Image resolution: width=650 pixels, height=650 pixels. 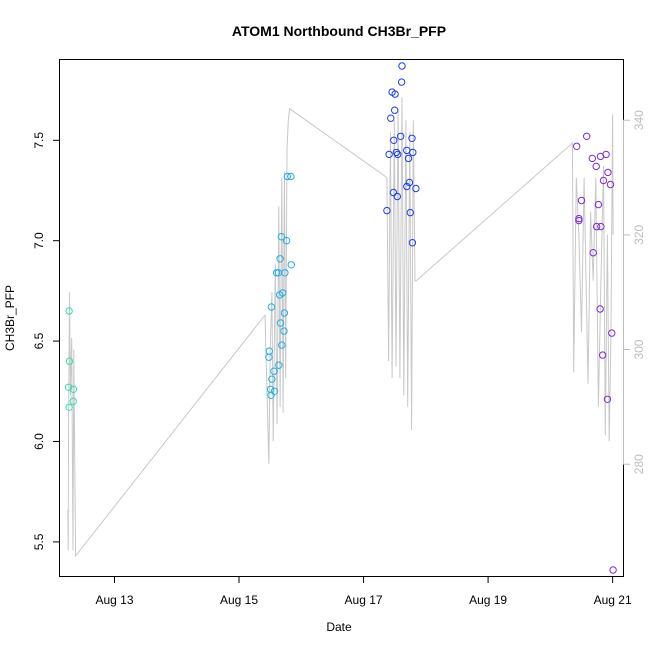 What do you see at coordinates (613, 600) in the screenshot?
I see `x-tick-label: Aug 21` at bounding box center [613, 600].